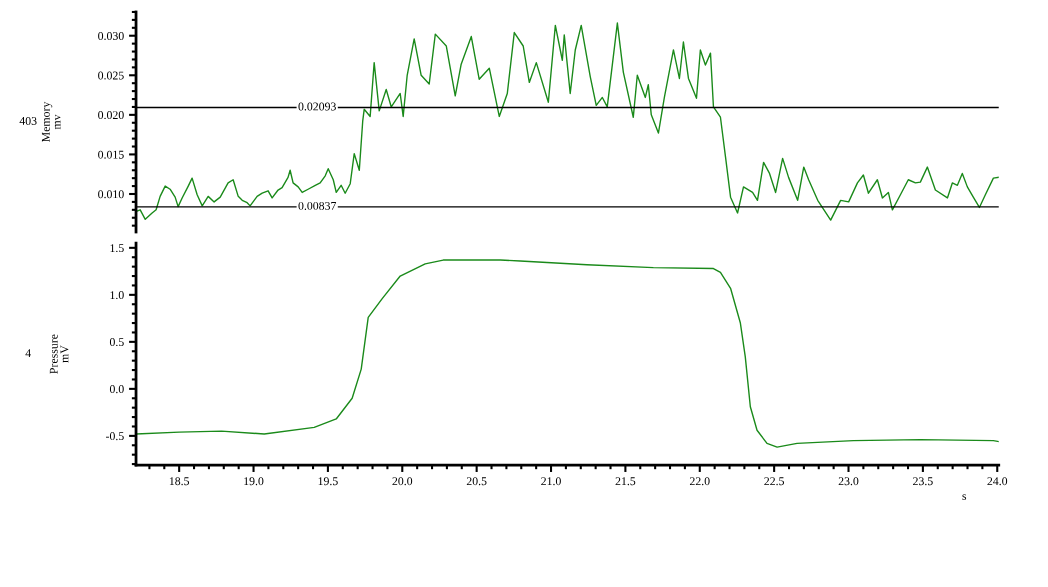  Describe the element at coordinates (964, 497) in the screenshot. I see `x-axis-title: s` at that location.